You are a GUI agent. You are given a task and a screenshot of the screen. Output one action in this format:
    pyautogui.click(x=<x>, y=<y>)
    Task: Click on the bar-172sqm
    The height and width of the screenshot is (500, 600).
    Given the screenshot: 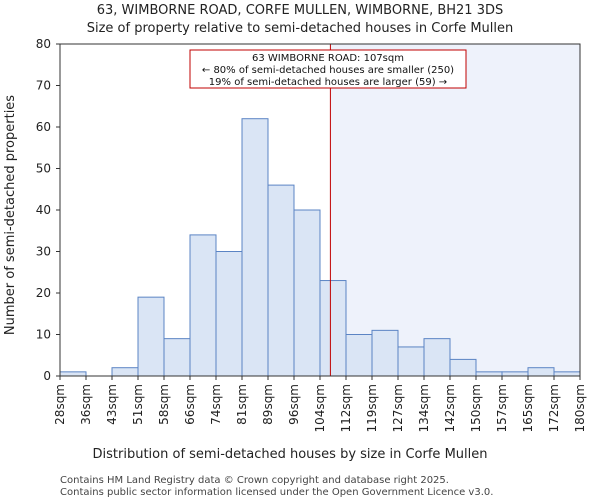 What is the action you would take?
    pyautogui.click(x=567, y=374)
    